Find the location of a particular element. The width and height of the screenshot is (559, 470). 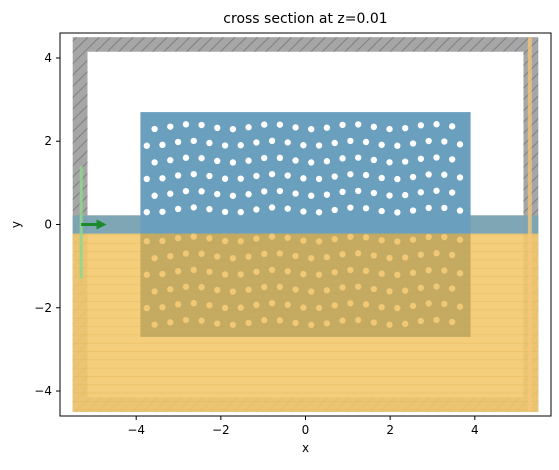

air-hole-lower-group is located at coordinates (303, 280).